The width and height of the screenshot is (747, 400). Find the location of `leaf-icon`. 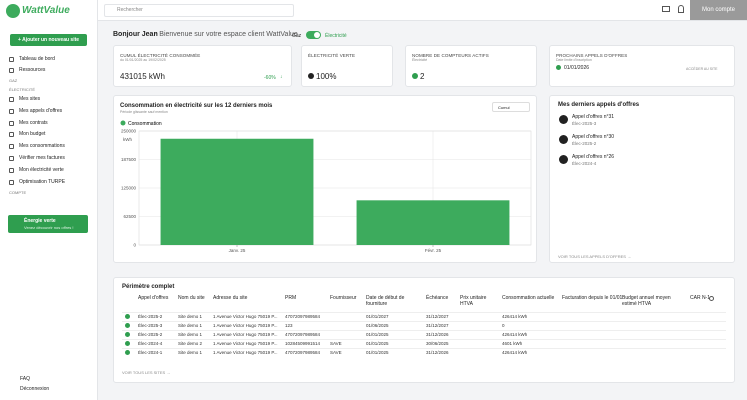

leaf-icon is located at coordinates (311, 76).